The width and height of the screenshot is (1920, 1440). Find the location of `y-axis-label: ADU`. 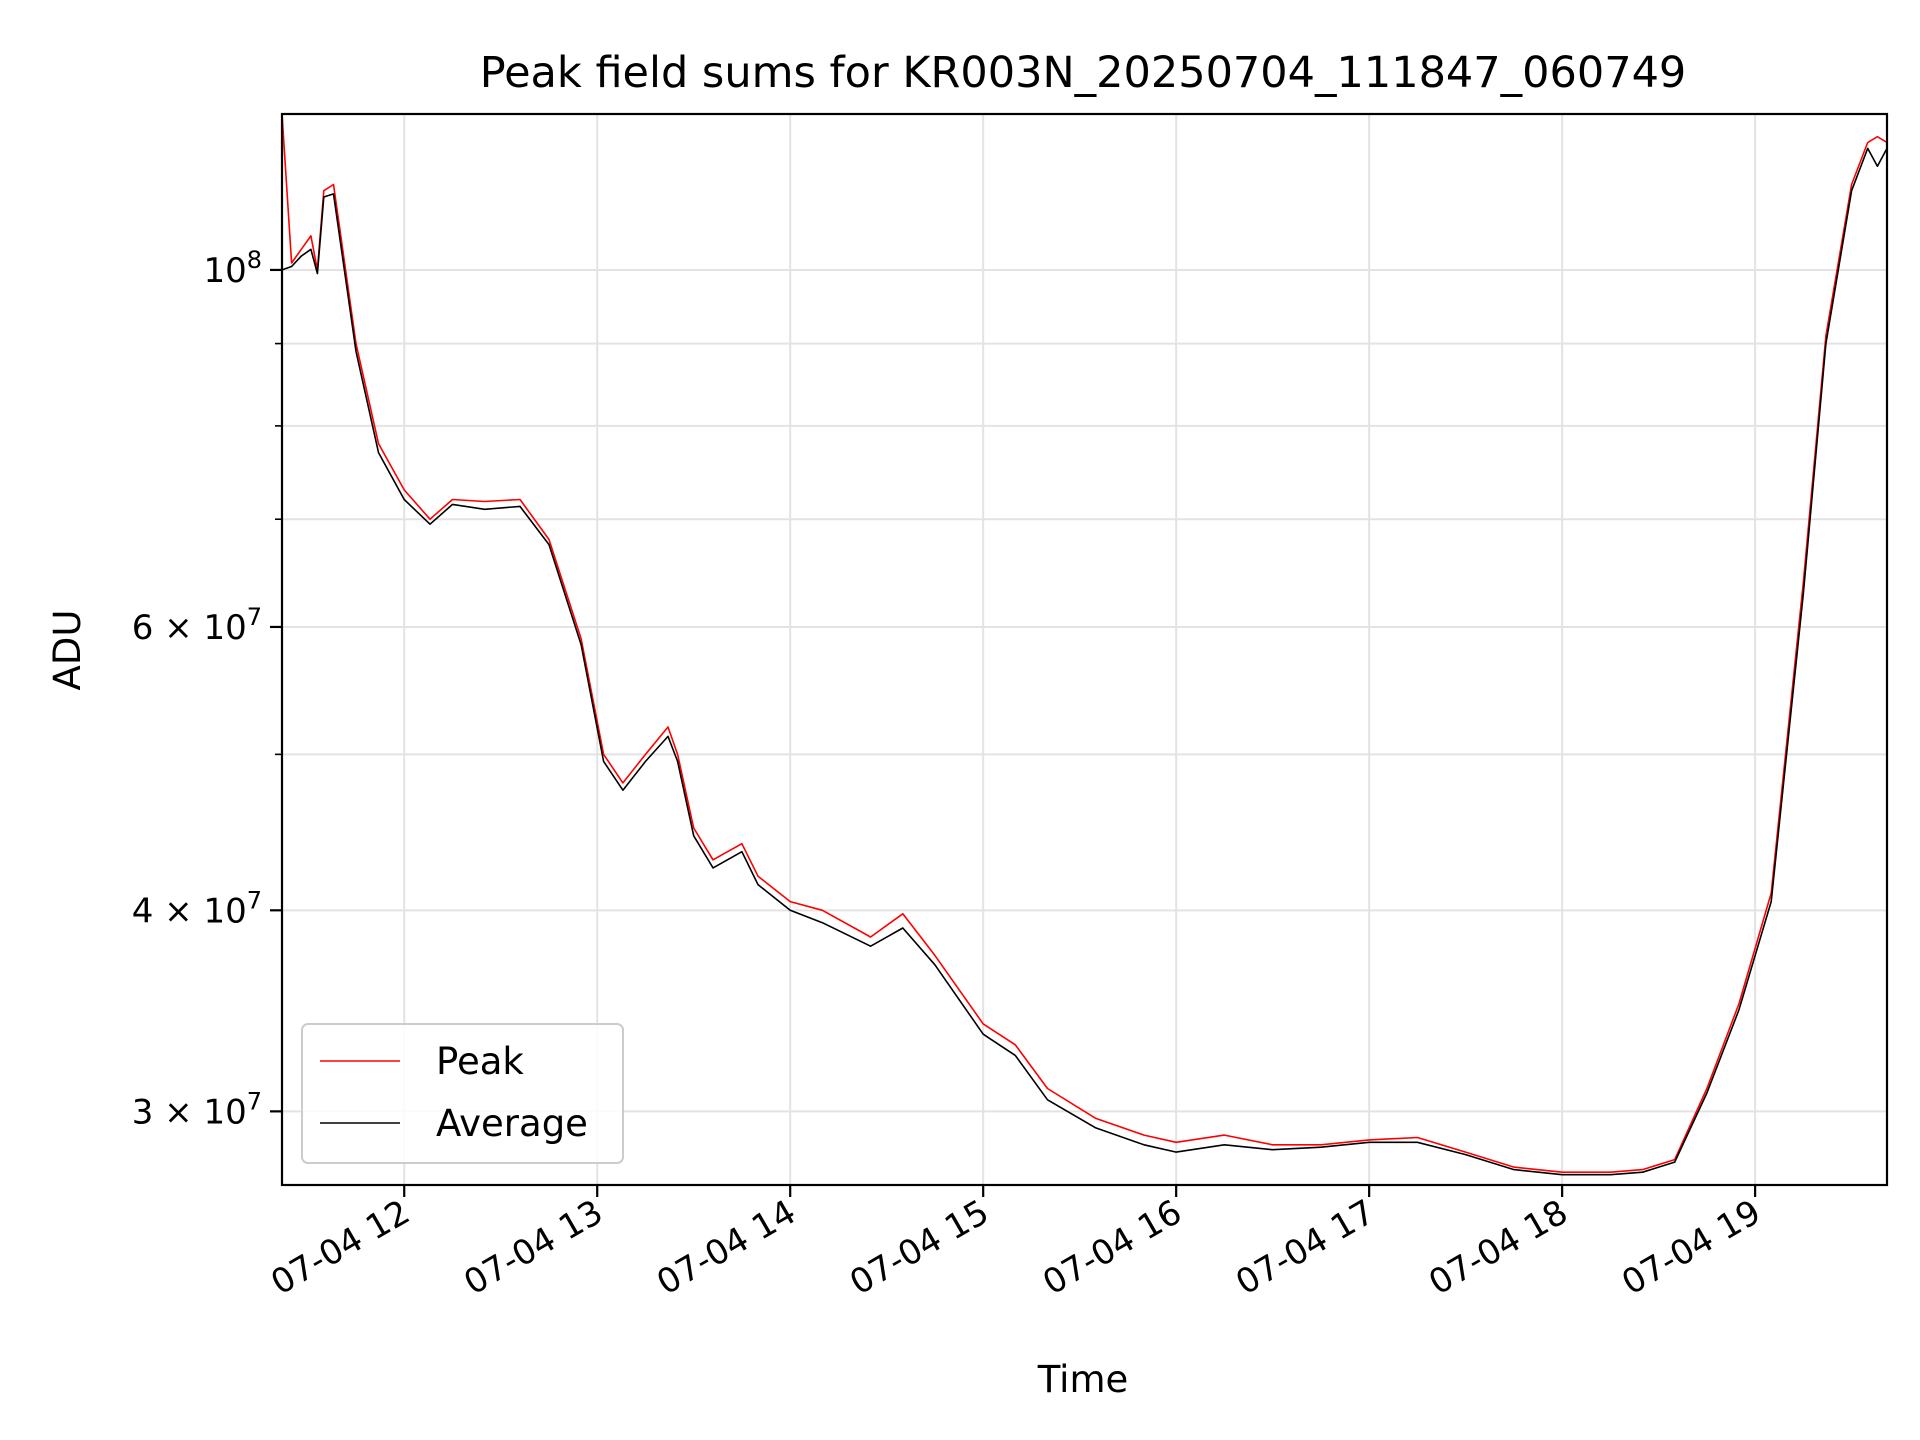

y-axis-label: ADU is located at coordinates (67, 650).